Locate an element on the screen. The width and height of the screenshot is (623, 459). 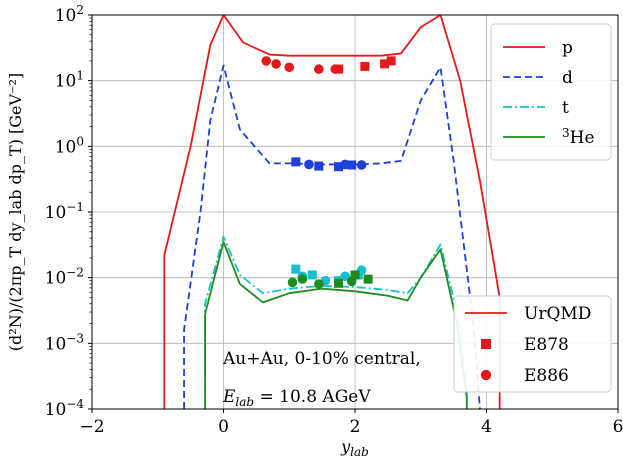
x-tick-label: −2 is located at coordinates (91, 427).